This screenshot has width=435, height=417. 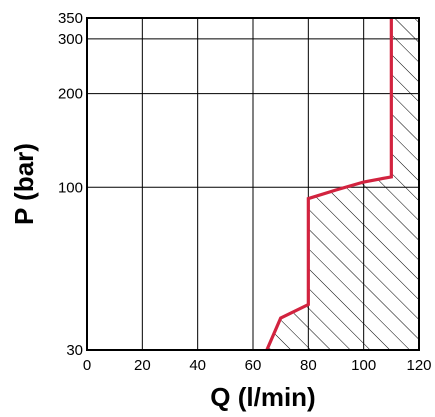 I want to click on x-tick-label: 60, so click(x=253, y=365).